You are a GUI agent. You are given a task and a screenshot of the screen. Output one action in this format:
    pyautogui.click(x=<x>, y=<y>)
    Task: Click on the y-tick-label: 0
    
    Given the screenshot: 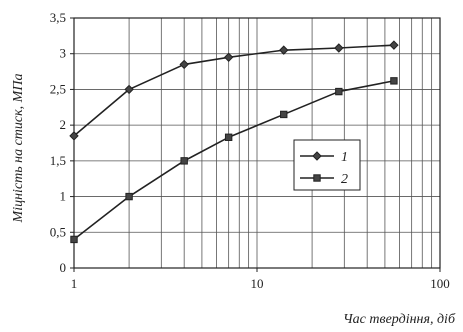 What is the action you would take?
    pyautogui.click(x=63, y=267)
    